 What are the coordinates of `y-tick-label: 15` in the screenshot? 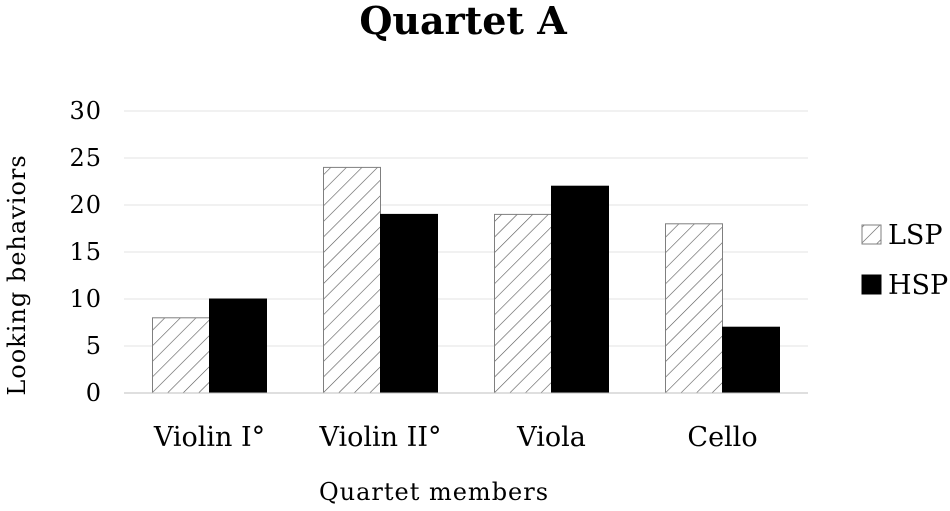 It's located at (85, 252).